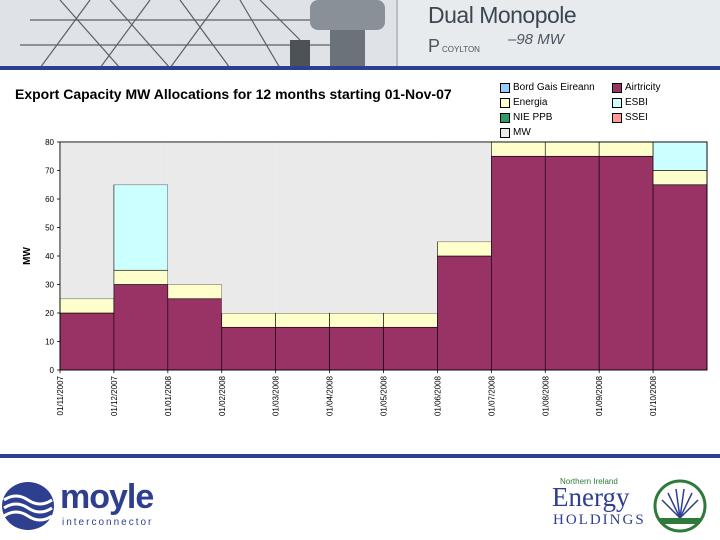 The width and height of the screenshot is (720, 540). What do you see at coordinates (49, 228) in the screenshot?
I see `y-tick-label: 50` at bounding box center [49, 228].